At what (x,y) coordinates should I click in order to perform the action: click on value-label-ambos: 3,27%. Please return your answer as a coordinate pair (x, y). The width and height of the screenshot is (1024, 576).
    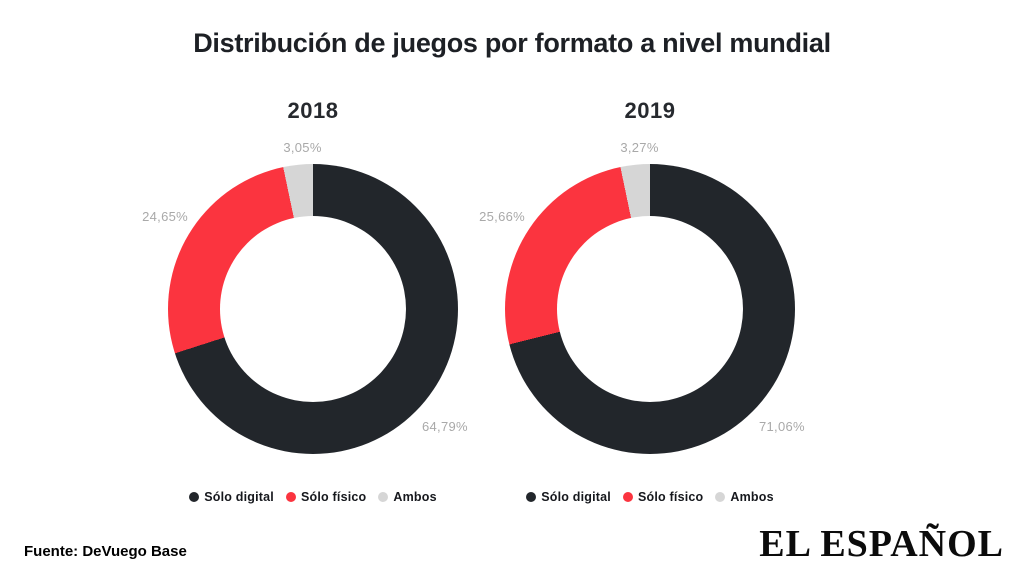
    Looking at the image, I should click on (639, 147).